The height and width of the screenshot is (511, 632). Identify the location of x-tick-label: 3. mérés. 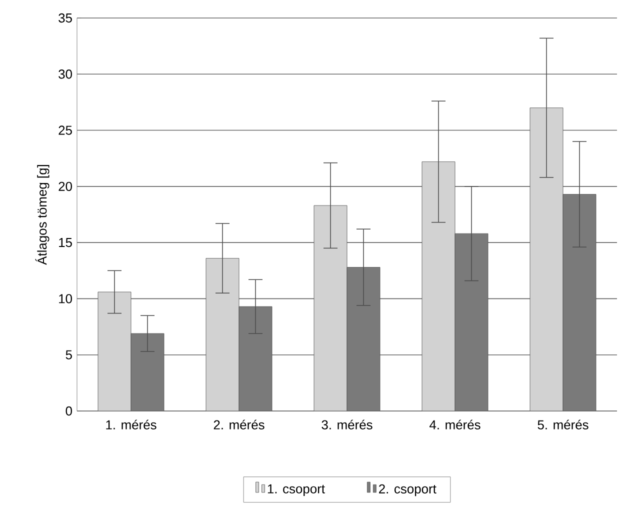
(347, 425).